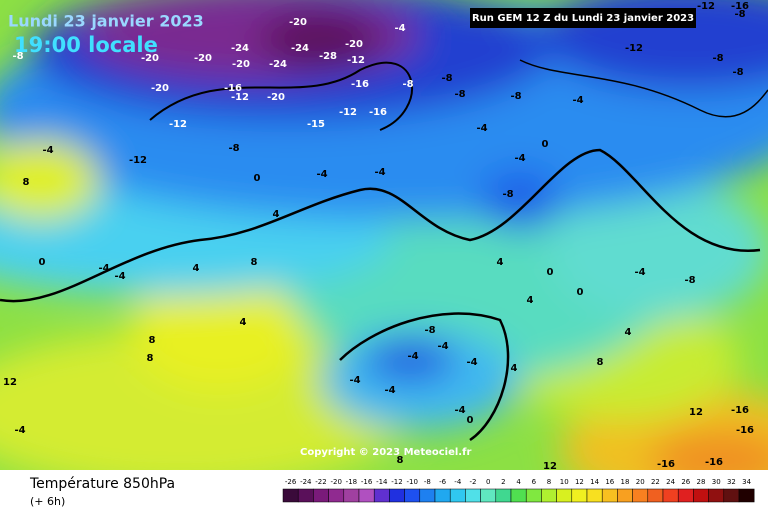 Image resolution: width=768 pixels, height=512 pixels. I want to click on legend-label: -26, so click(291, 482).